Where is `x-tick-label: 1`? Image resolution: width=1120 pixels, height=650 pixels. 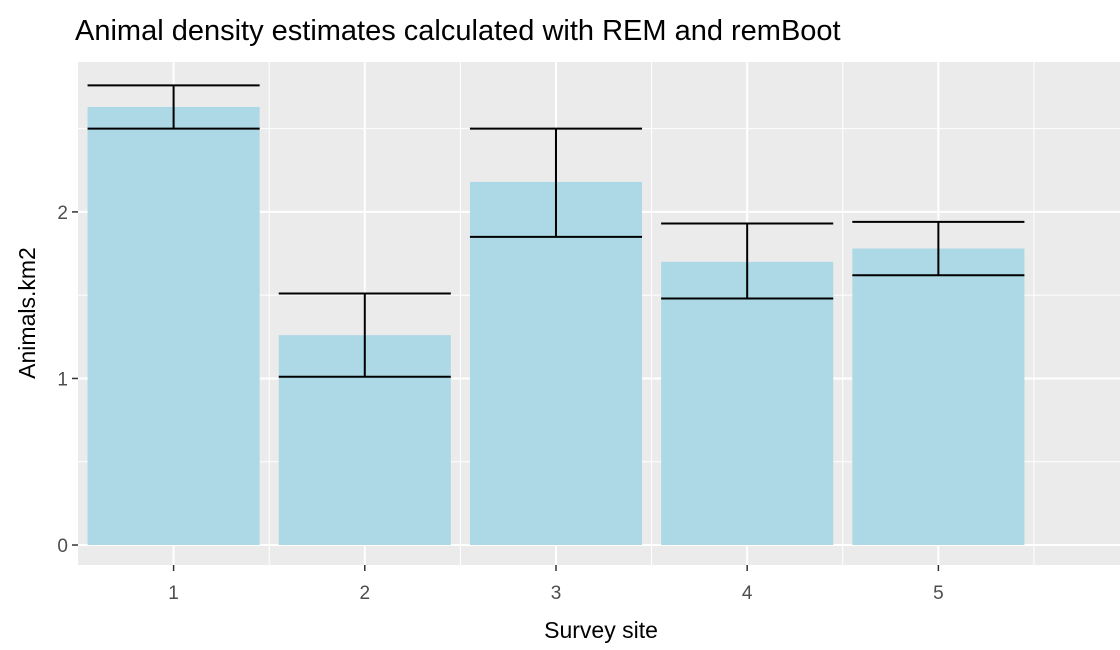
x-tick-label: 1 is located at coordinates (173, 593).